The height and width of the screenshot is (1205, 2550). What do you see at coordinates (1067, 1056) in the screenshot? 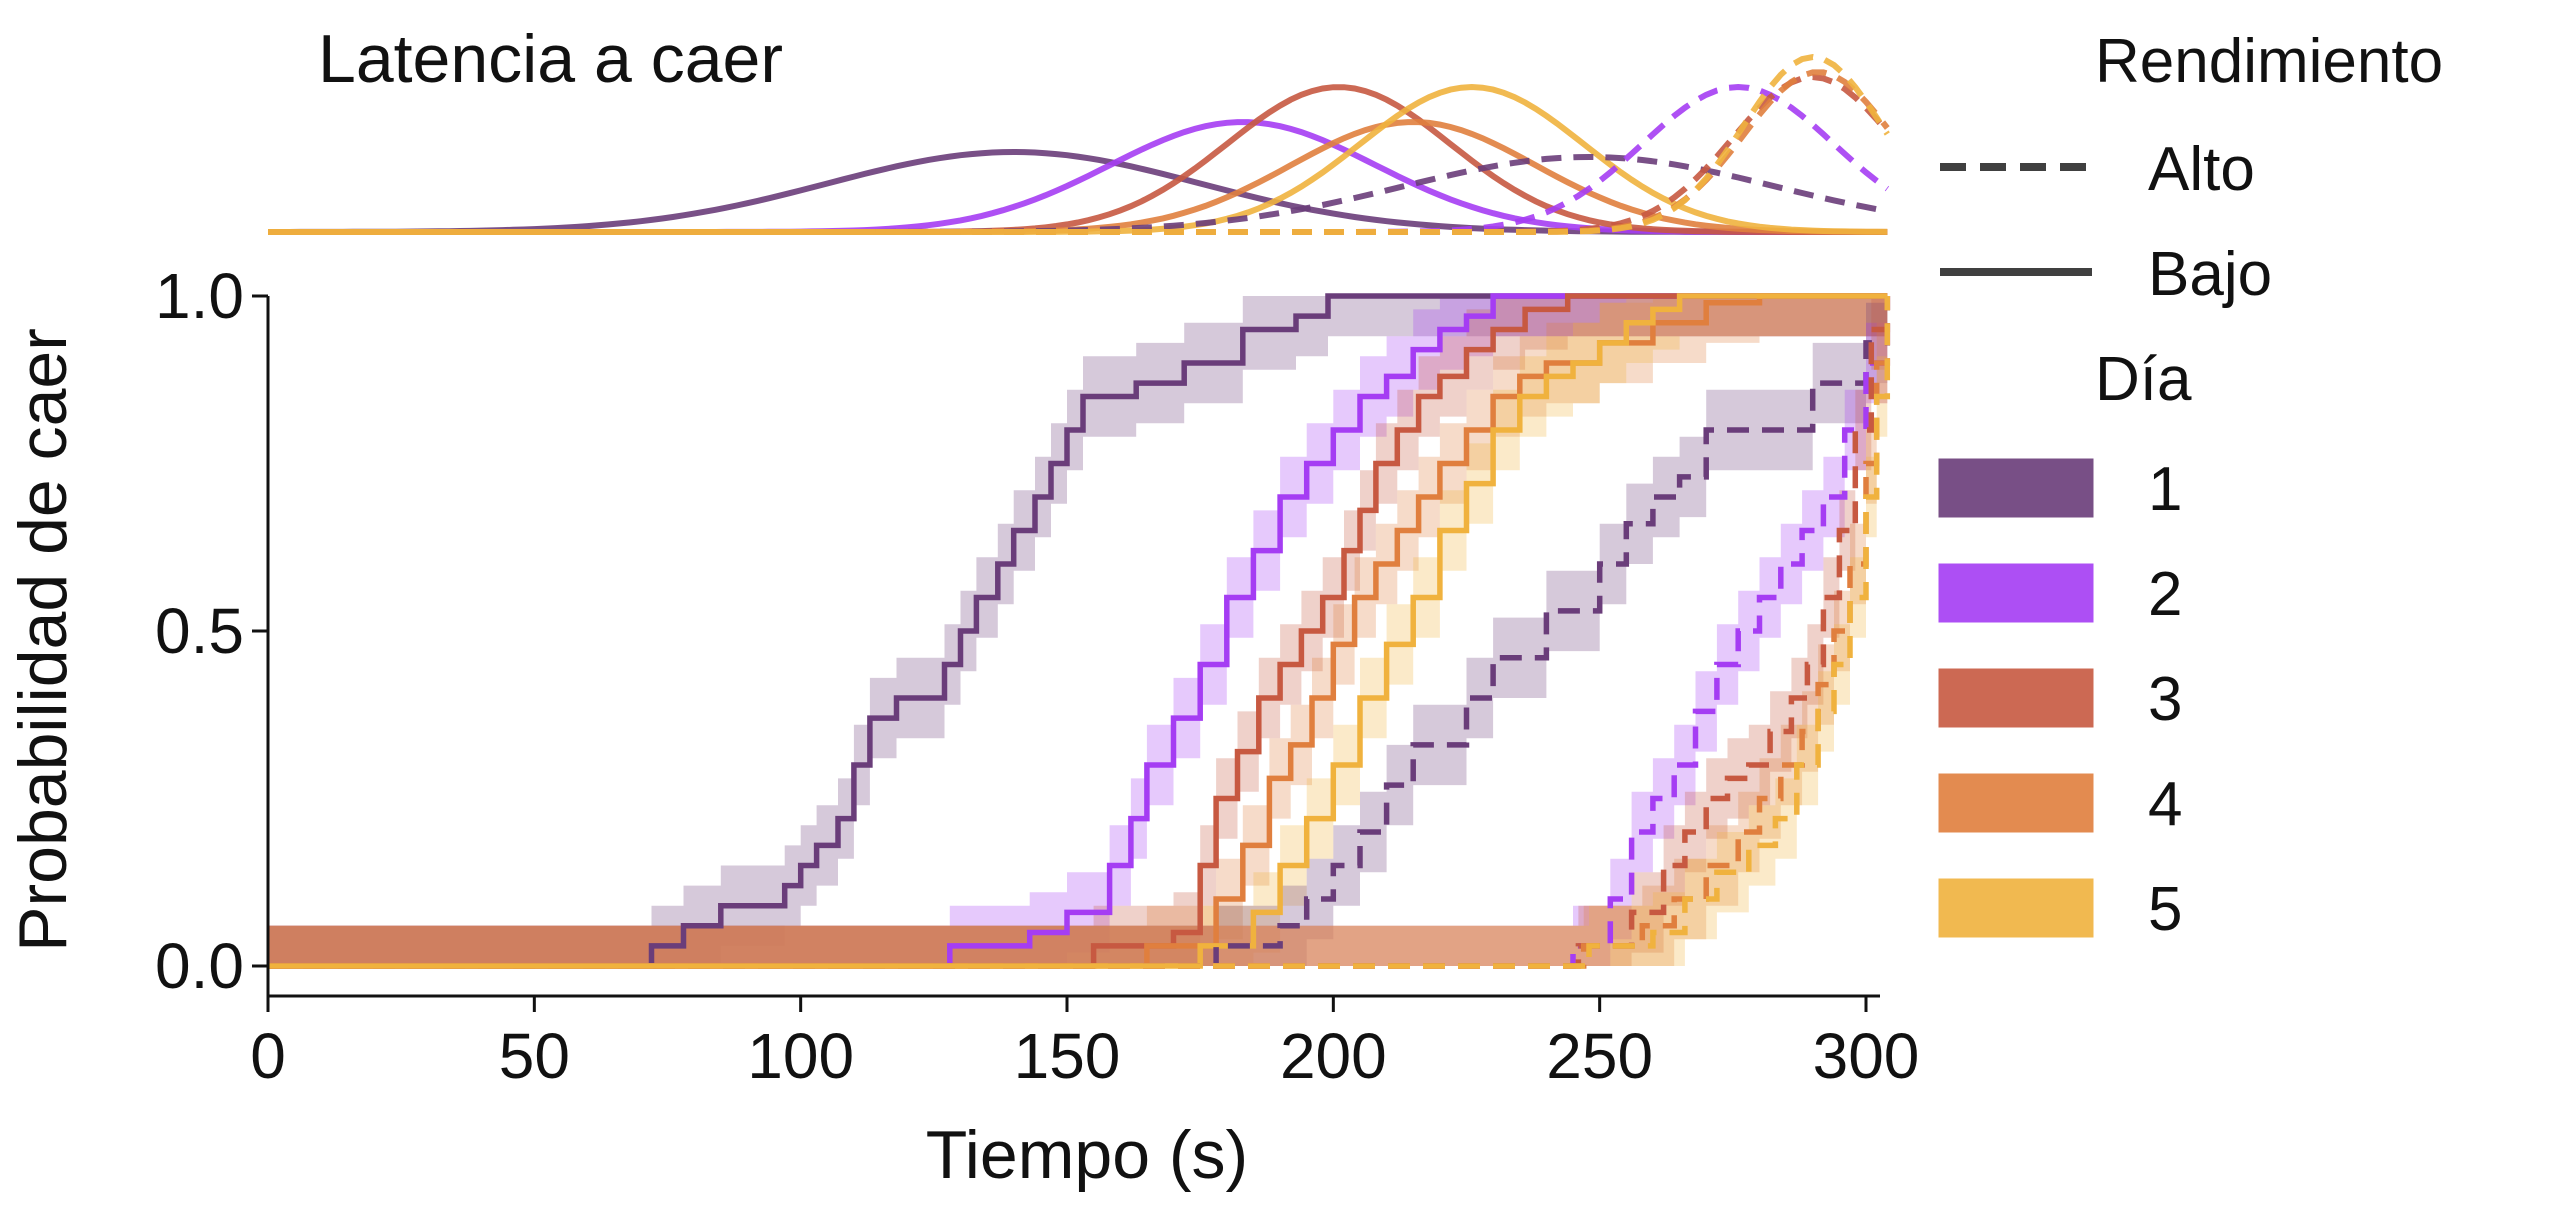
I see `x-tick-label: 150` at bounding box center [1067, 1056].